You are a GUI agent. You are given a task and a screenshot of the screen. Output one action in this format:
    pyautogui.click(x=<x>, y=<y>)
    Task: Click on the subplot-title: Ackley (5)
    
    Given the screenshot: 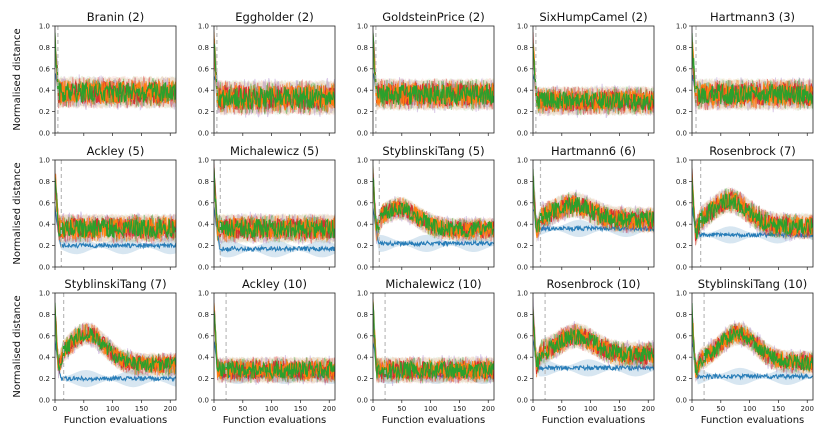 What is the action you would take?
    pyautogui.click(x=116, y=151)
    